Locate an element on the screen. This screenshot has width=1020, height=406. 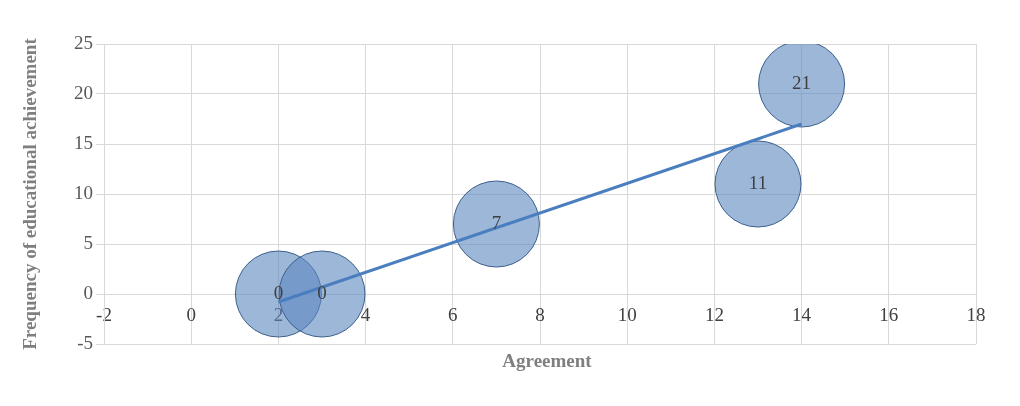
y-tick-label: 0 is located at coordinates (88, 292).